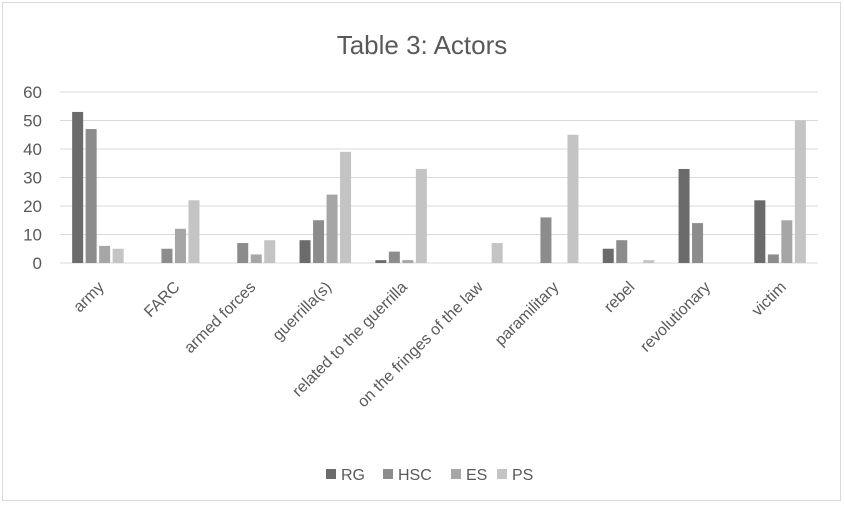  Describe the element at coordinates (32, 206) in the screenshot. I see `y-tick-label: 20` at that location.